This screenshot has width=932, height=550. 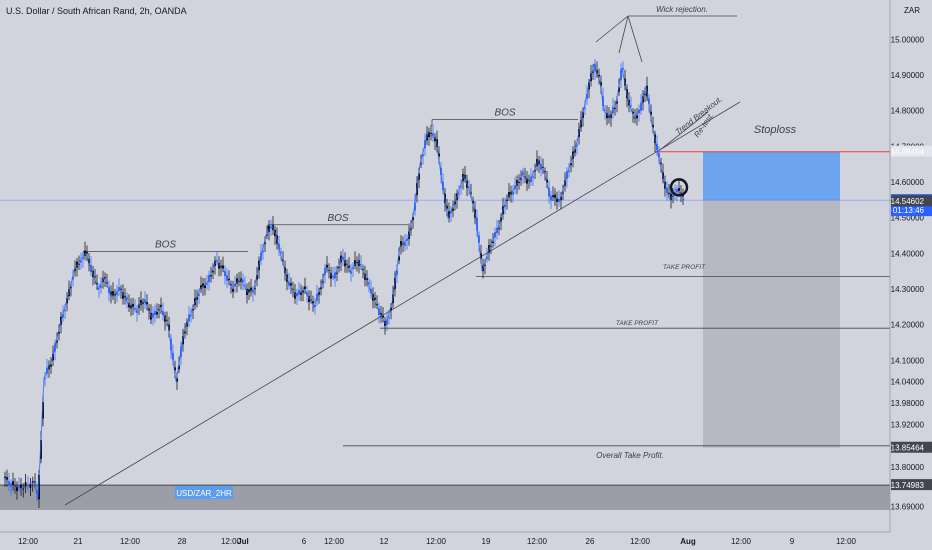 I want to click on y-tick-label: 14.10000, so click(x=908, y=360).